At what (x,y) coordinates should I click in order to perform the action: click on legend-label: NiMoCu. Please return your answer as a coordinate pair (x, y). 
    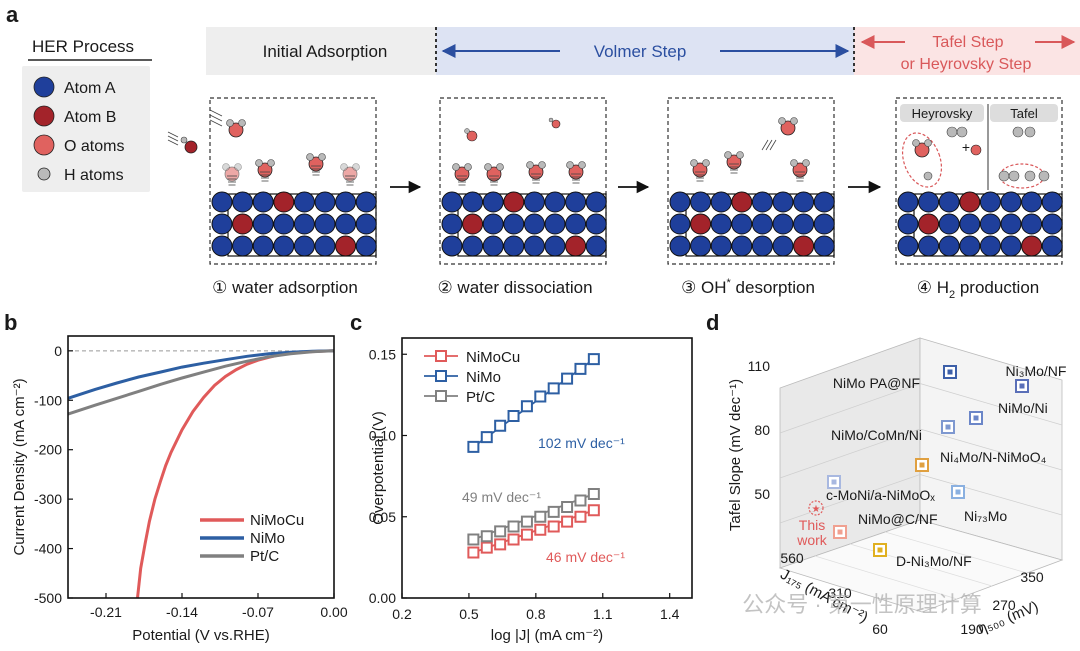
    Looking at the image, I should click on (277, 520).